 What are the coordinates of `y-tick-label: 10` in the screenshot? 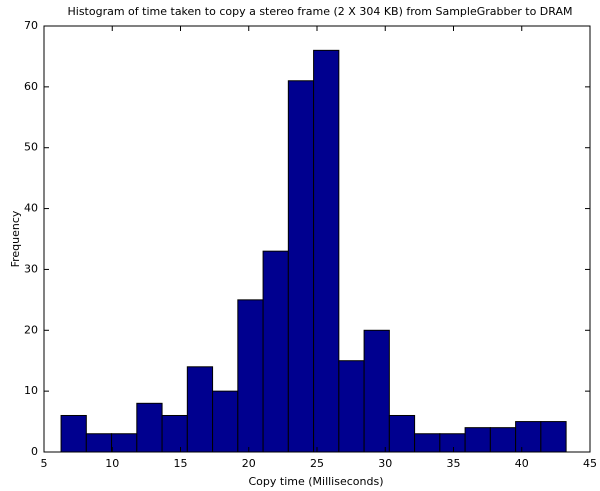 It's located at (31, 390).